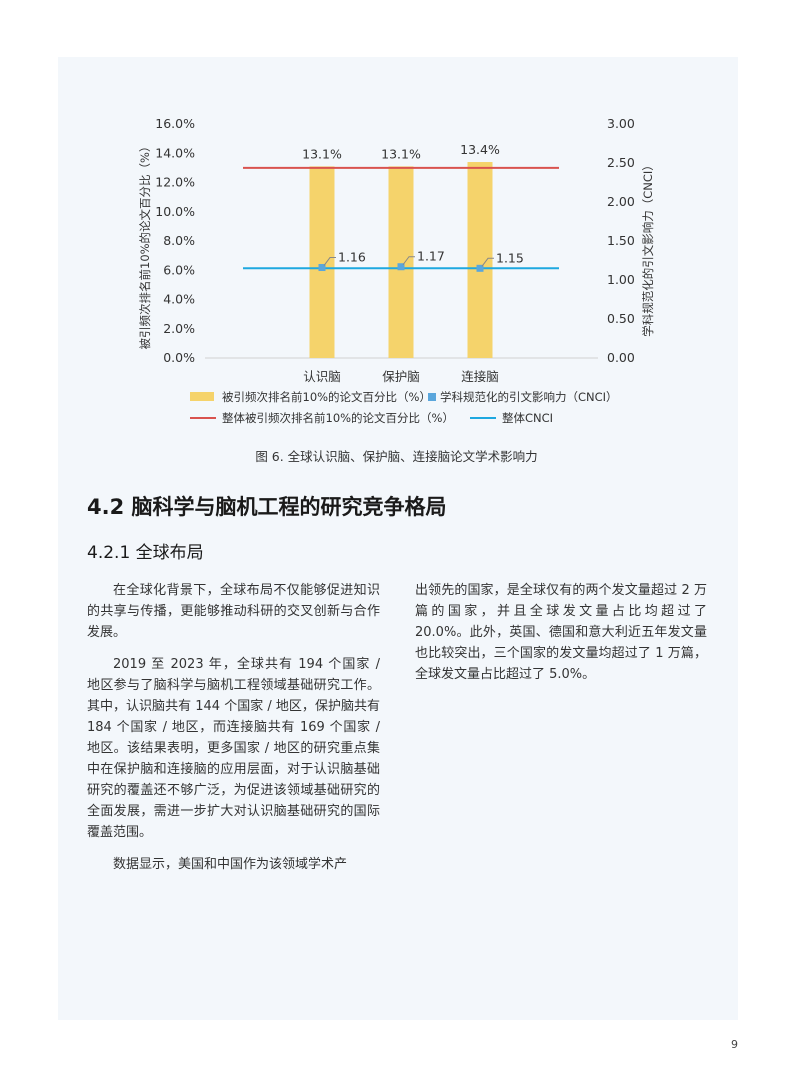  What do you see at coordinates (621, 123) in the screenshot?
I see `y-tick-label-right: 3.00` at bounding box center [621, 123].